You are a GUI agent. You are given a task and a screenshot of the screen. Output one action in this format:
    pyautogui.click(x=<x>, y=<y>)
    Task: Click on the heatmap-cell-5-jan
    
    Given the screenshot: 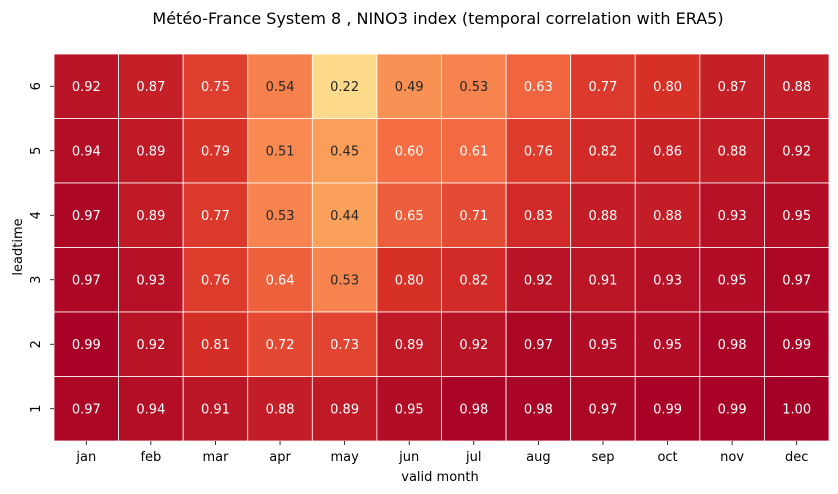 What is the action you would take?
    pyautogui.click(x=86, y=151)
    